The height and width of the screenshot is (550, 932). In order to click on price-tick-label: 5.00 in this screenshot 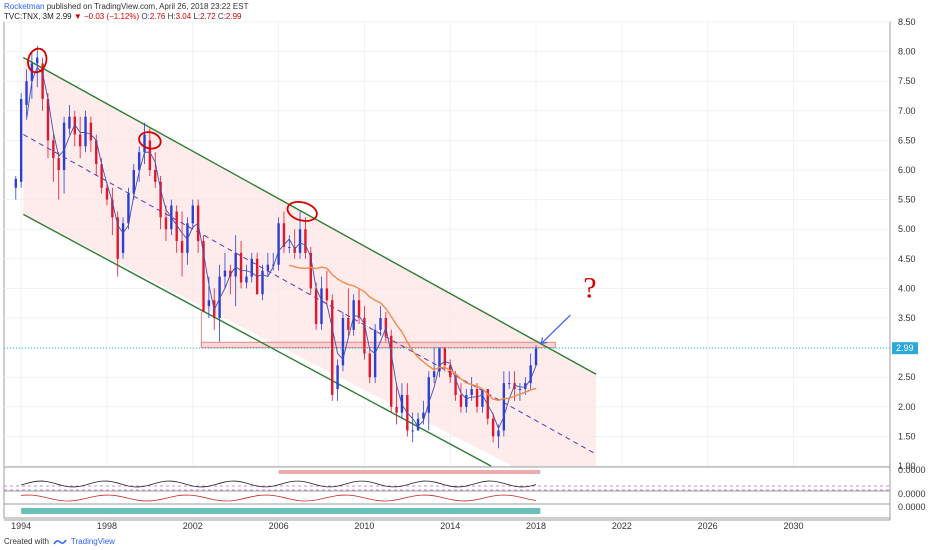, I will do `click(907, 229)`.